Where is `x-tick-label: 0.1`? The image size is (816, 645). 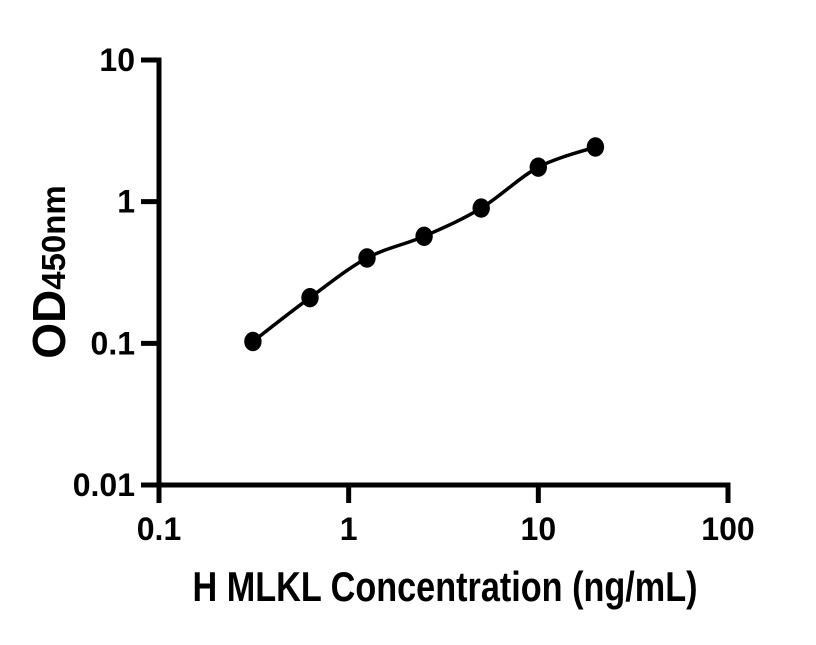 x-tick-label: 0.1 is located at coordinates (159, 529).